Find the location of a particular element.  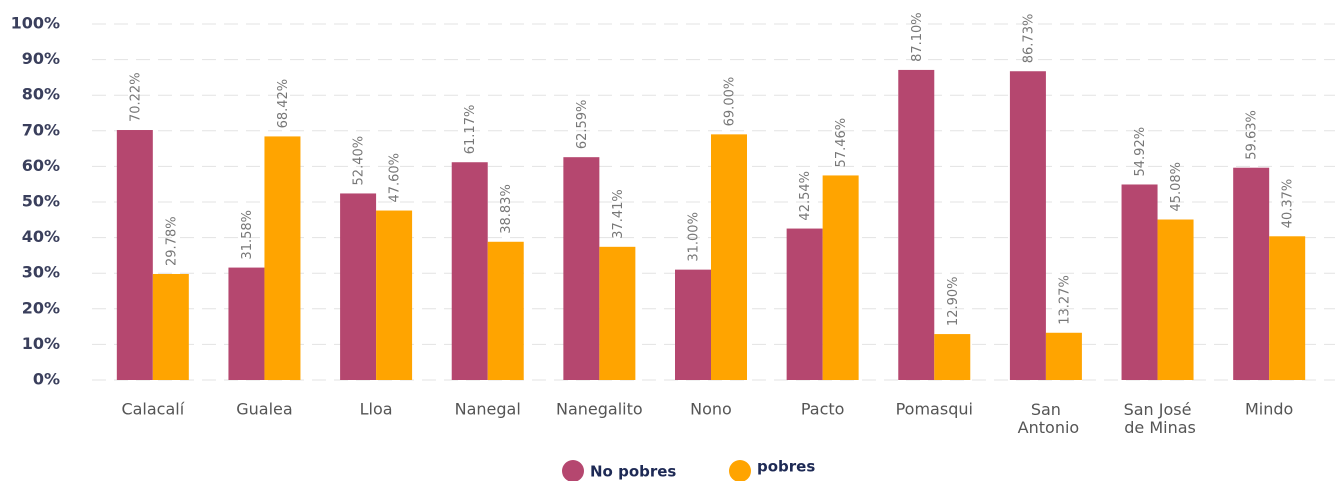

y-tick-label: 0% is located at coordinates (46, 379).